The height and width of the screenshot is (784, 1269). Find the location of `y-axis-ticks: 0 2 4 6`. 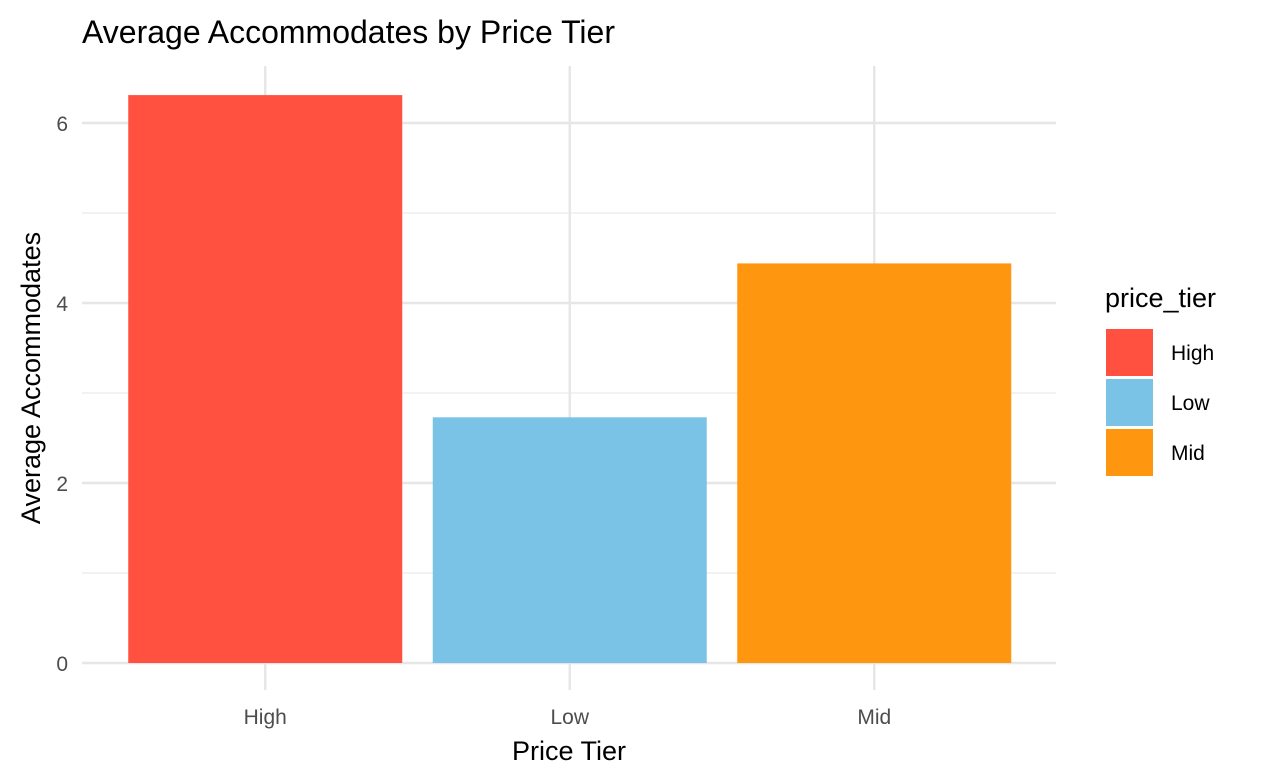

y-axis-ticks: 0 2 4 6 is located at coordinates (62, 394).